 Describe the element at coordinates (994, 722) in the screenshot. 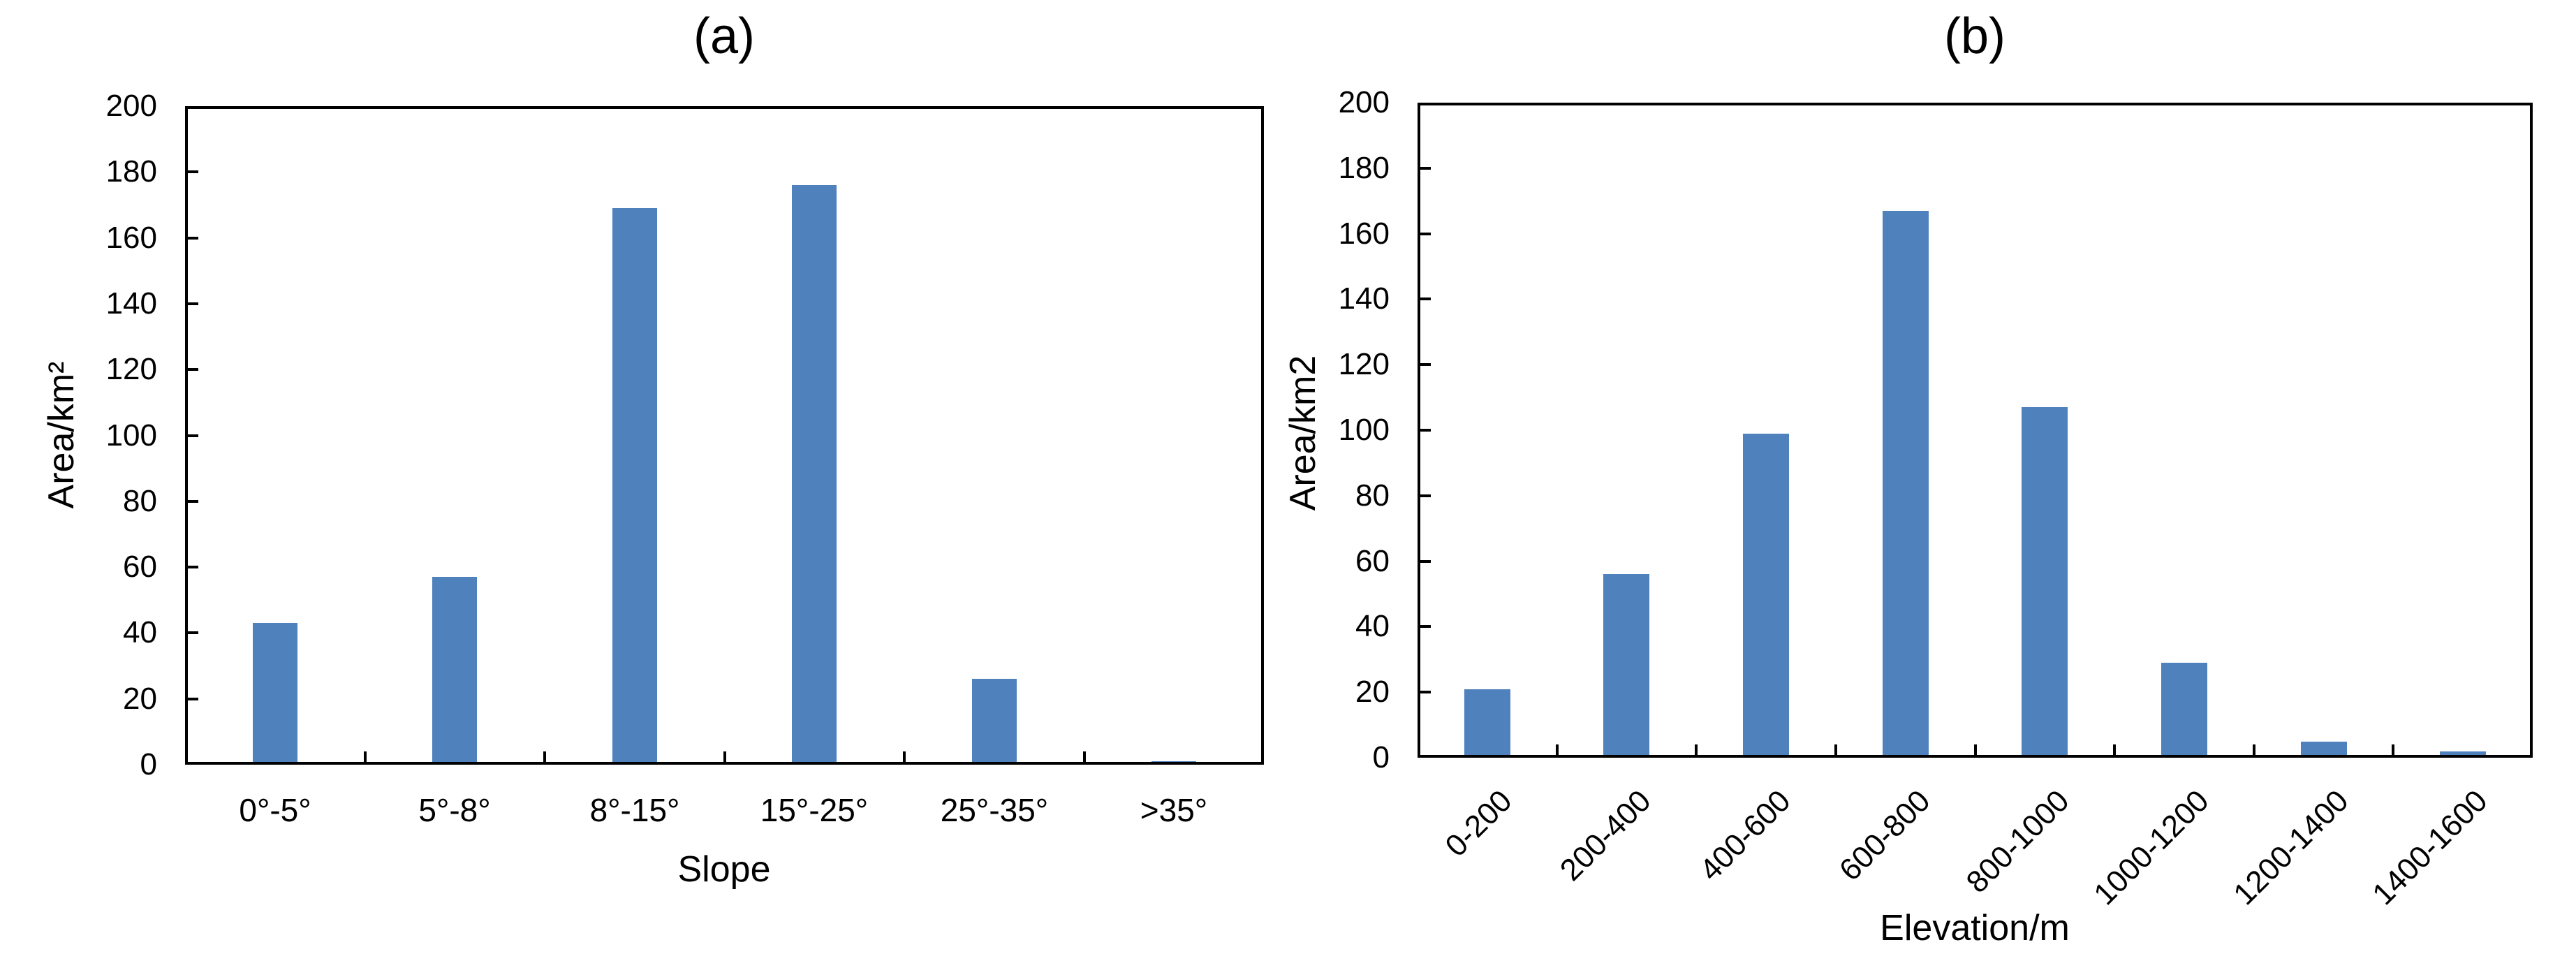

I see `bar-25°-35°` at that location.